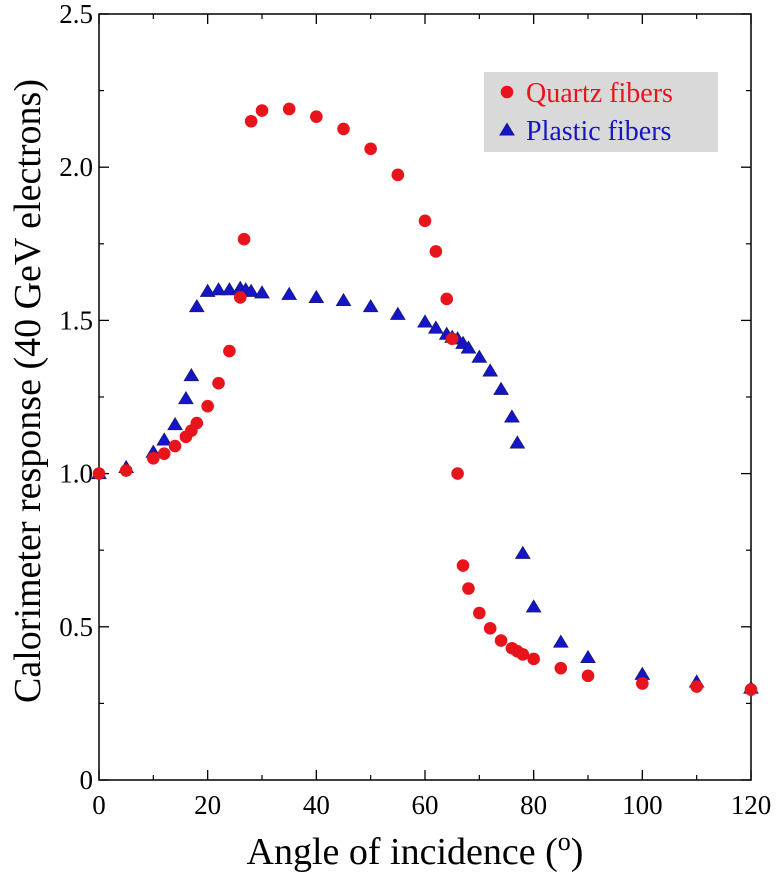 This screenshot has width=777, height=883. What do you see at coordinates (76, 14) in the screenshot?
I see `y-tick-label: 2.5` at bounding box center [76, 14].